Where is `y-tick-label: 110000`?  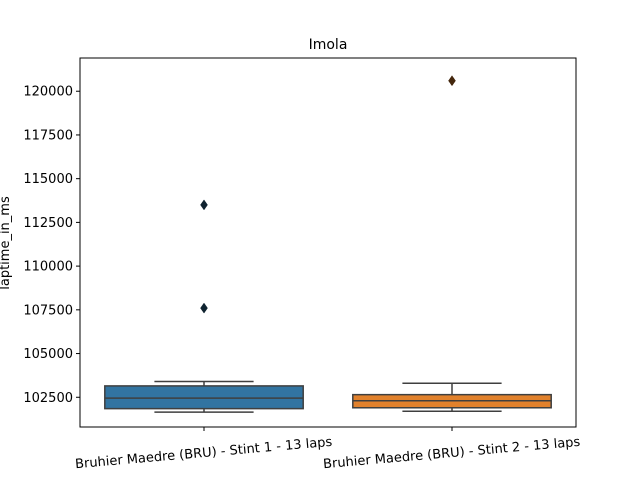
y-tick-label: 110000 is located at coordinates (48, 267).